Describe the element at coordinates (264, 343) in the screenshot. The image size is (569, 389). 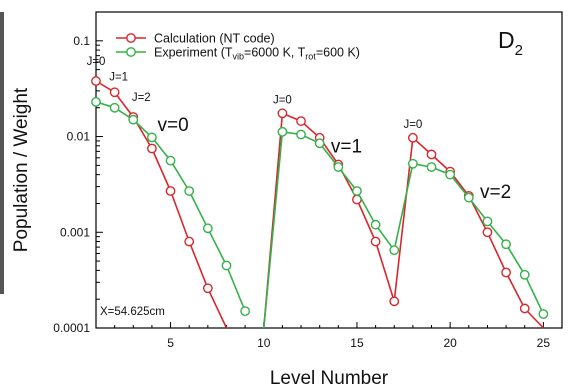
I see `x-tick-label: 10` at that location.